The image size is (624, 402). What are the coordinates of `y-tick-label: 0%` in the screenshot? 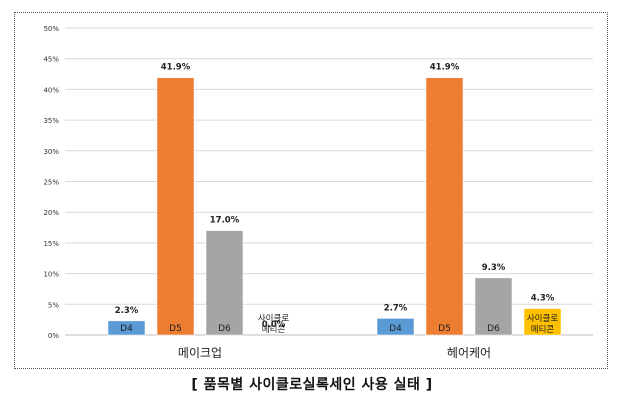 It's located at (53, 336).